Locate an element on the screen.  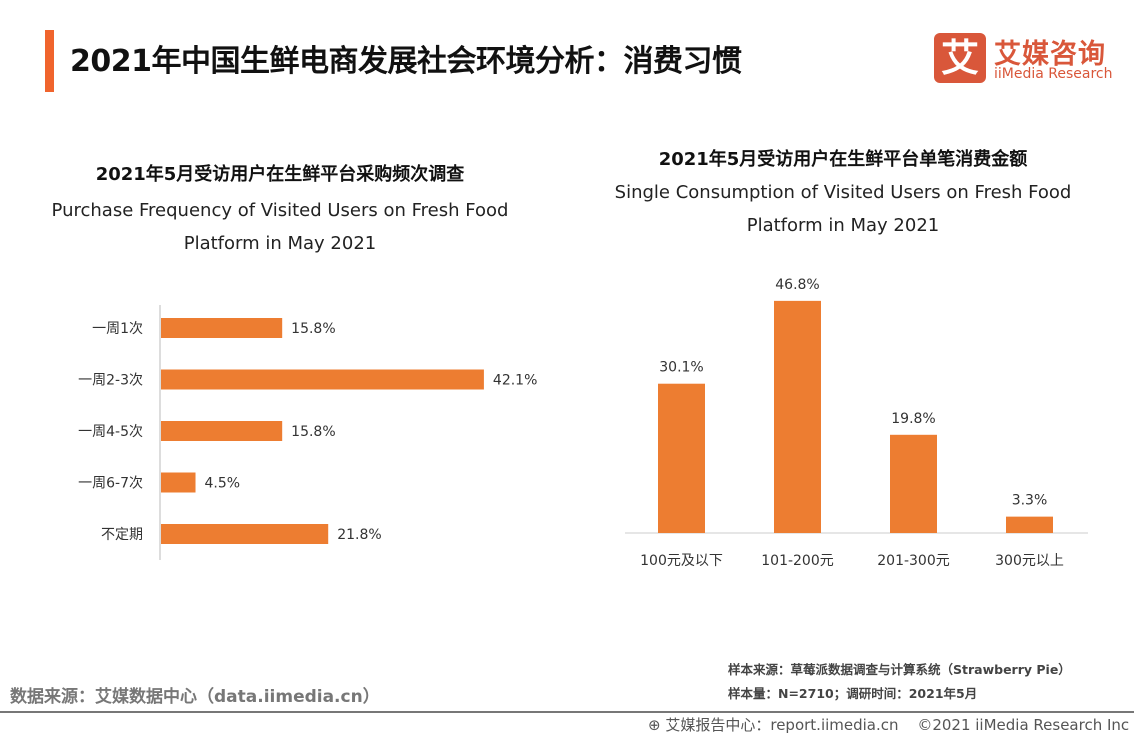
report-center-link: 艾媒报告中心：report.iimedia.cn is located at coordinates (782, 725).